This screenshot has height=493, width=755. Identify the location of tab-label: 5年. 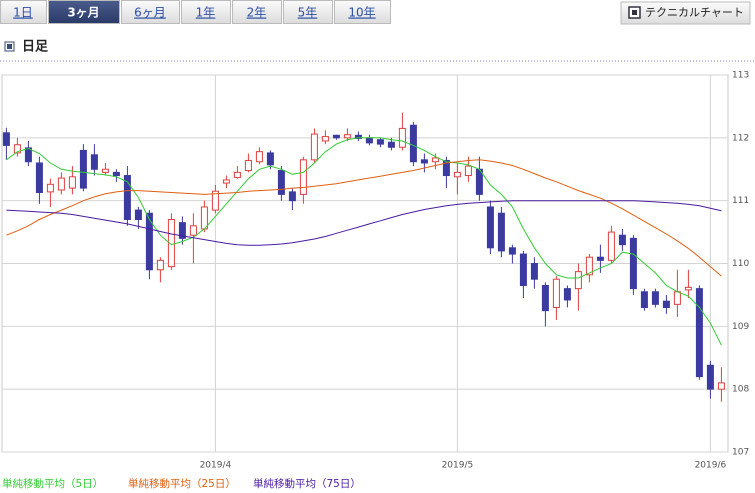
(308, 13).